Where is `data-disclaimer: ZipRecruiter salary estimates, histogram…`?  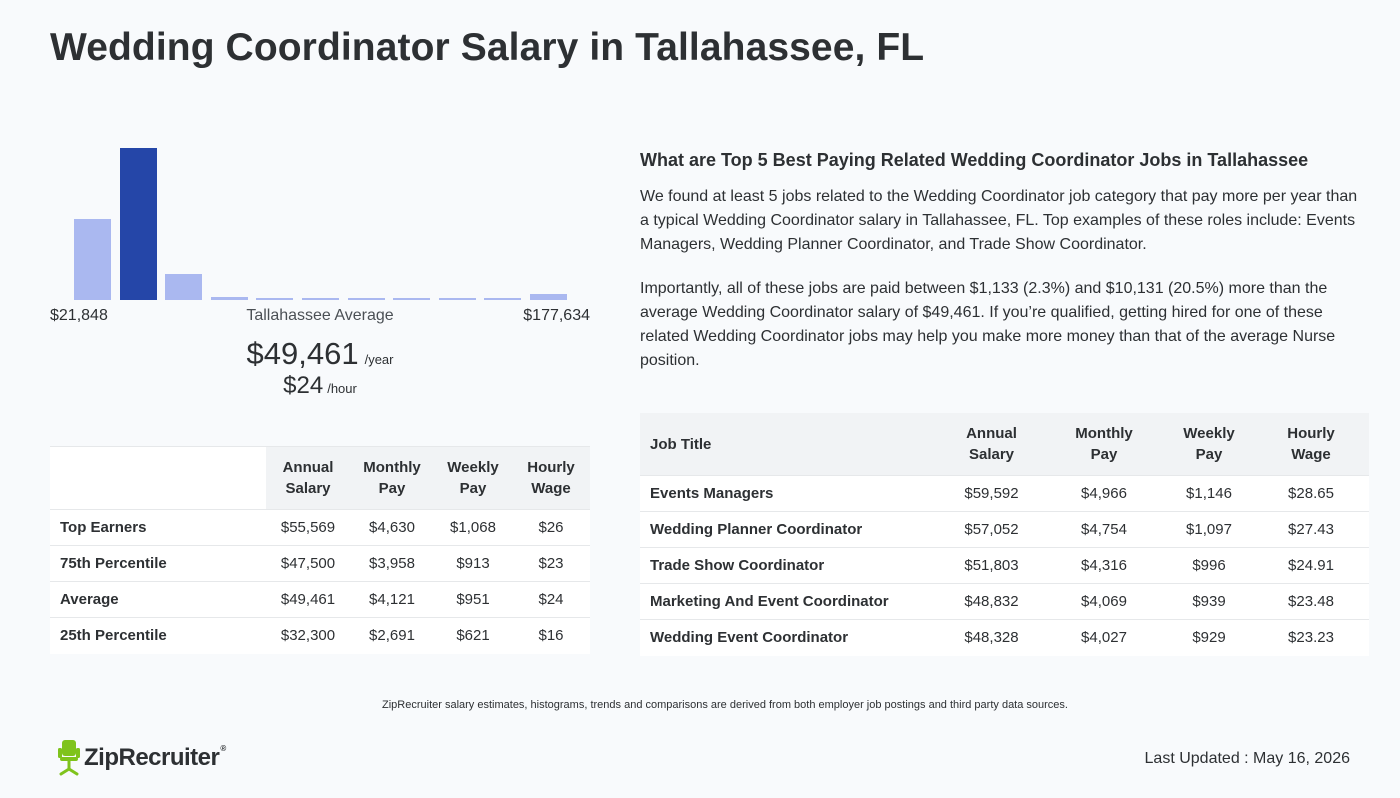 data-disclaimer: ZipRecruiter salary estimates, histogram… is located at coordinates (725, 705).